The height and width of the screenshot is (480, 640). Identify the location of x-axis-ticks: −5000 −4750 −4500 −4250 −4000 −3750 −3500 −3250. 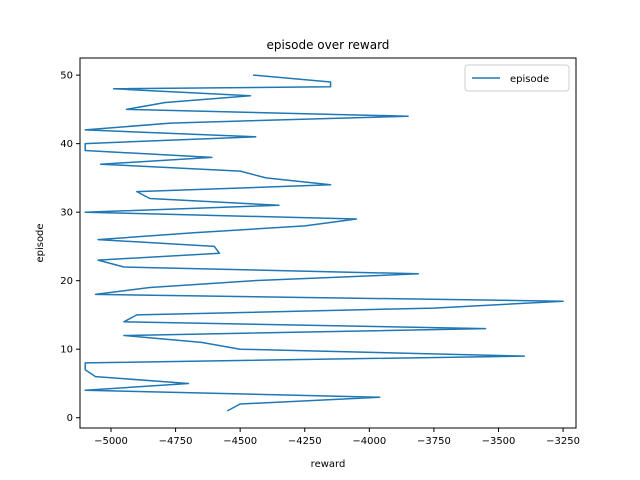
(337, 437).